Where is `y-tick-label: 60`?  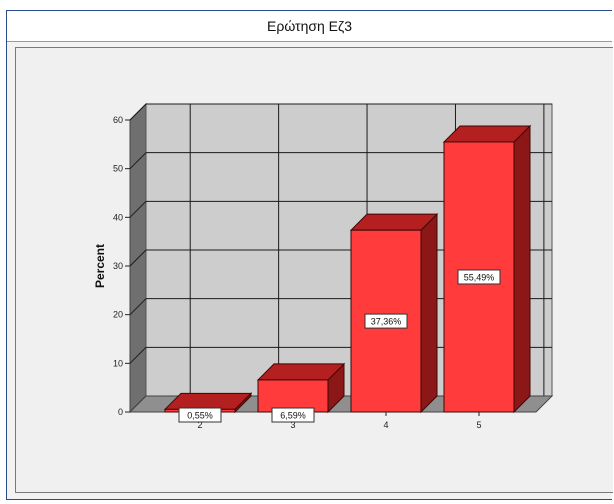
y-tick-label: 60 is located at coordinates (118, 120).